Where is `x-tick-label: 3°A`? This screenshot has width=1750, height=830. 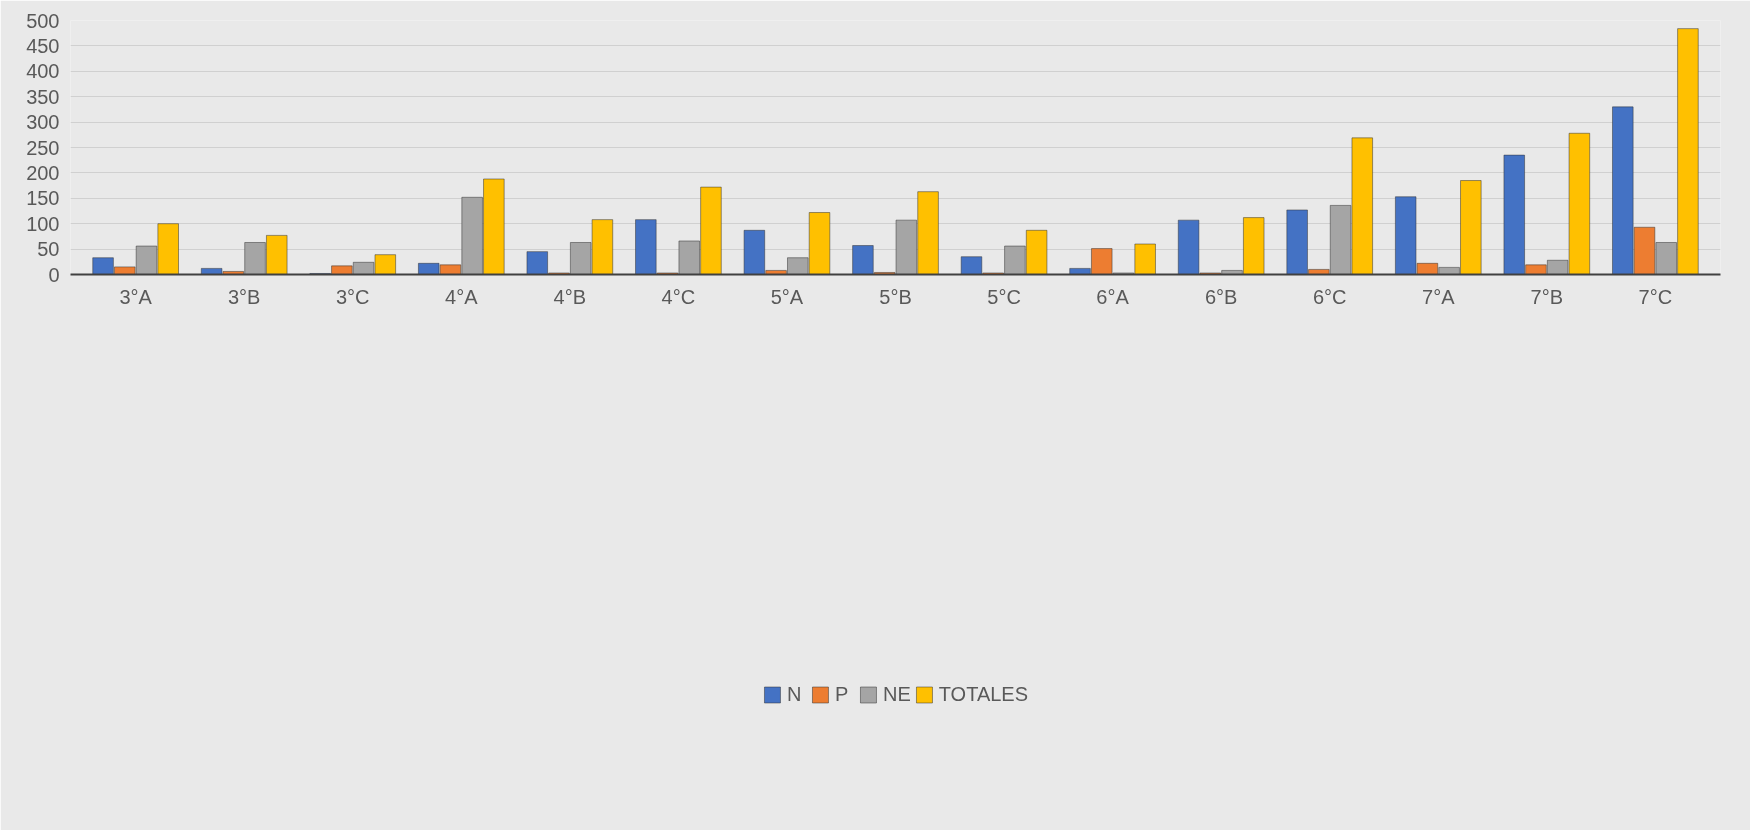
x-tick-label: 3°A is located at coordinates (136, 296).